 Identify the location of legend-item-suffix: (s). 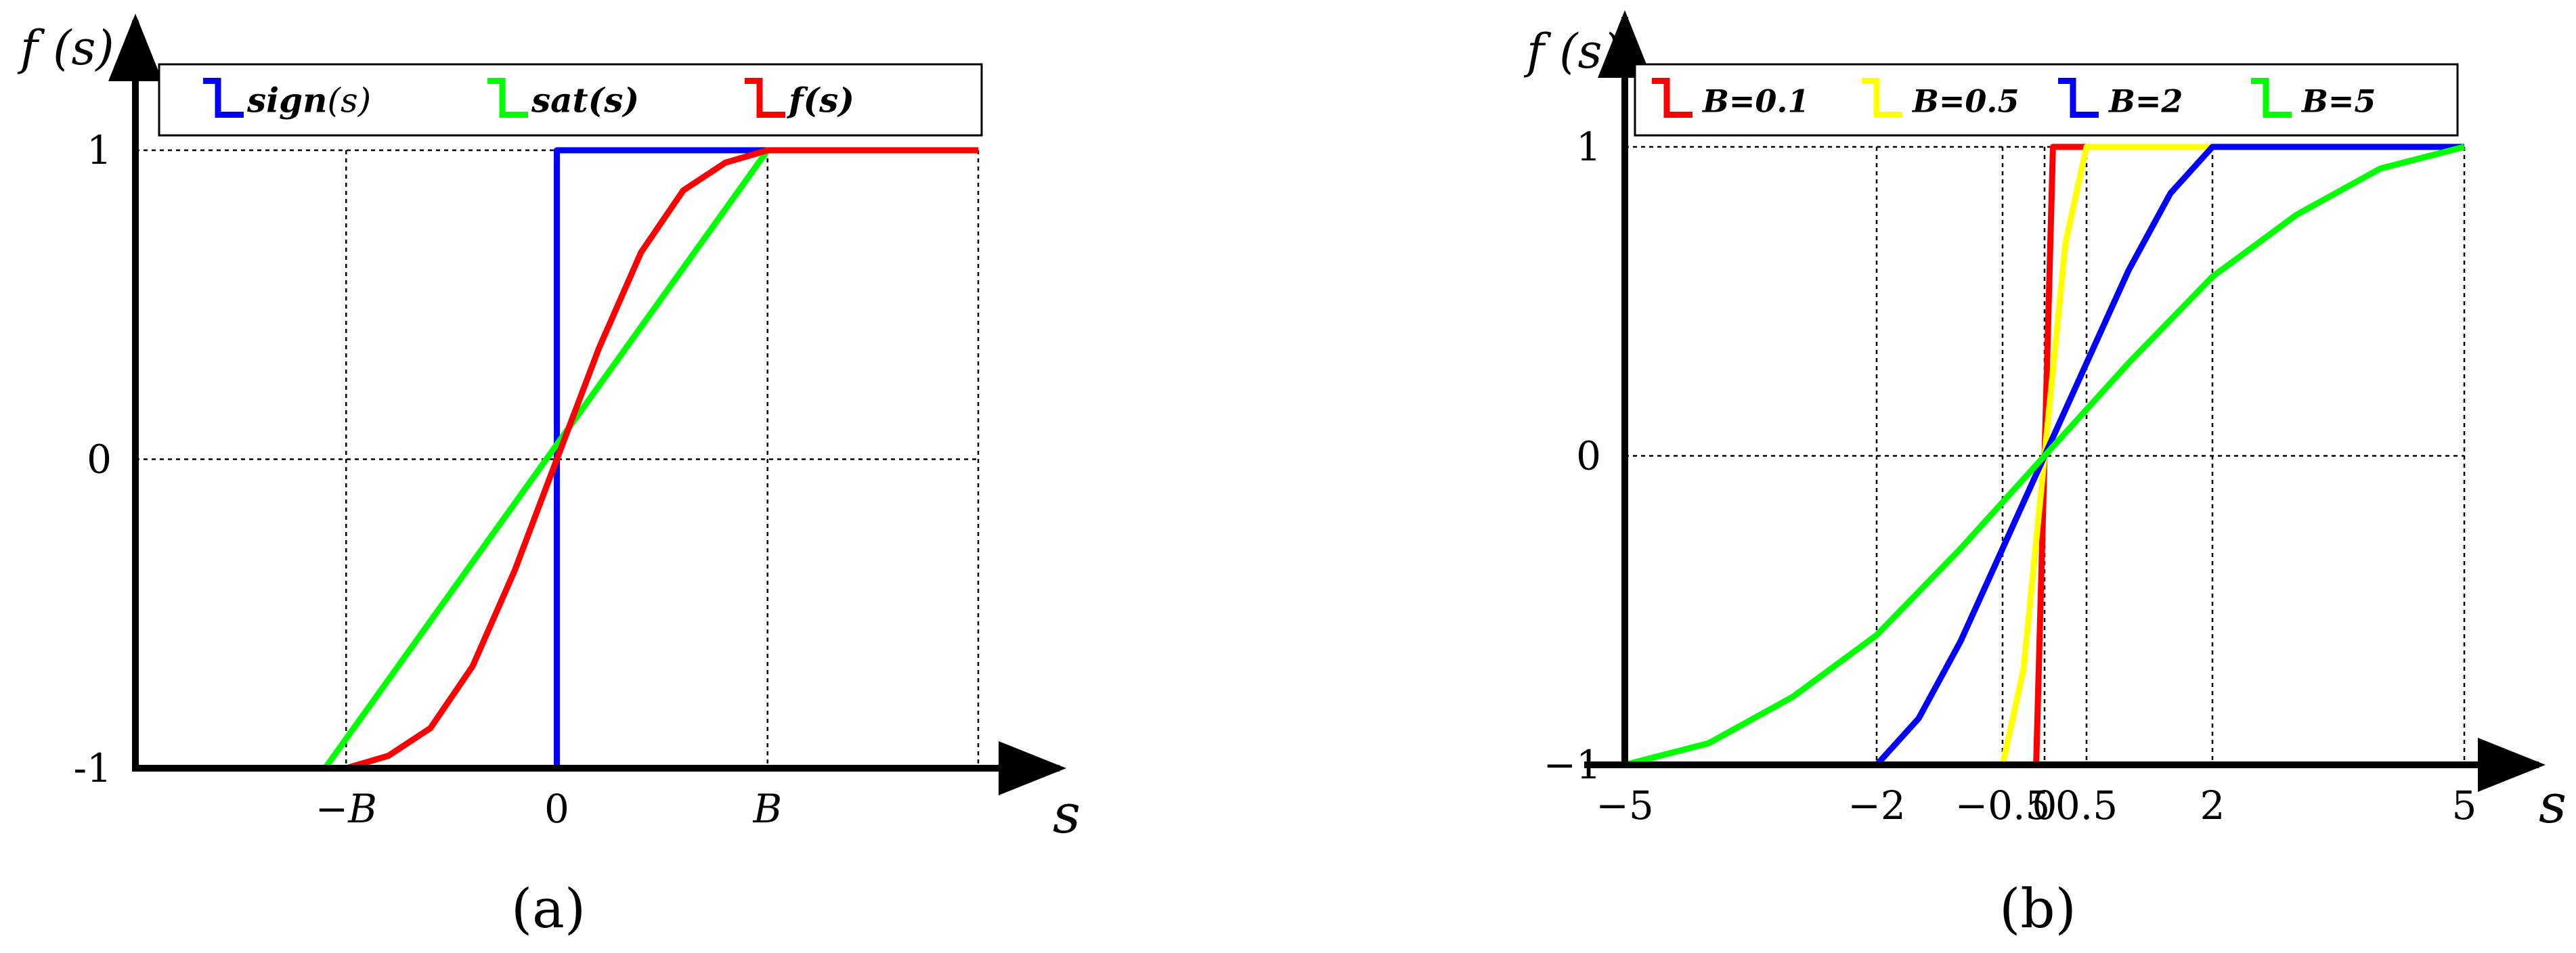
(349, 100).